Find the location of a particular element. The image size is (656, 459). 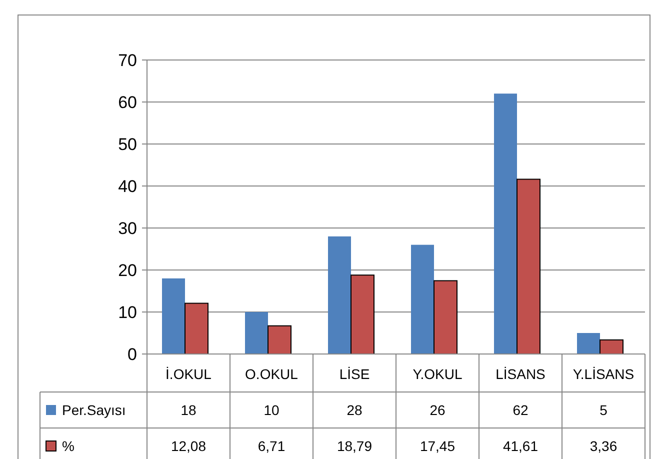

data-label: 5 is located at coordinates (604, 410).